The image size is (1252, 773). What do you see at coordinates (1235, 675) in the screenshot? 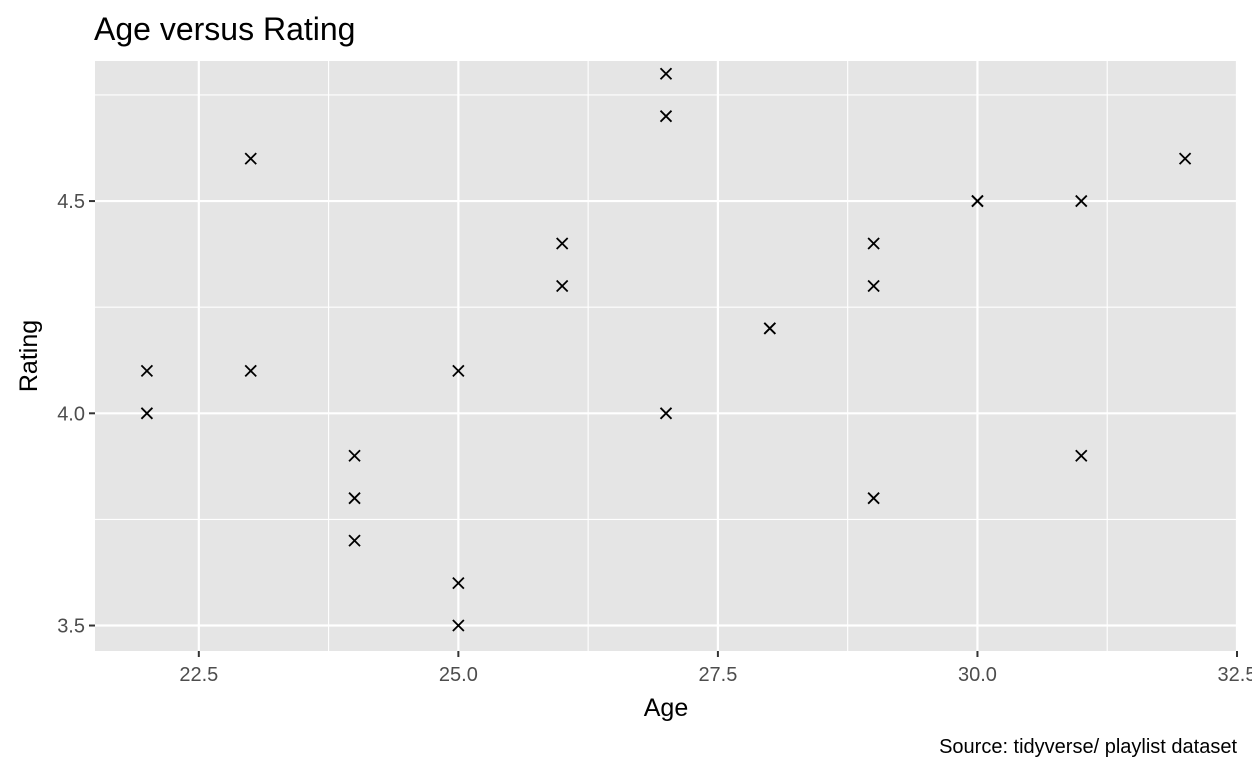
I see `x-tick-label: 32.5` at bounding box center [1235, 675].